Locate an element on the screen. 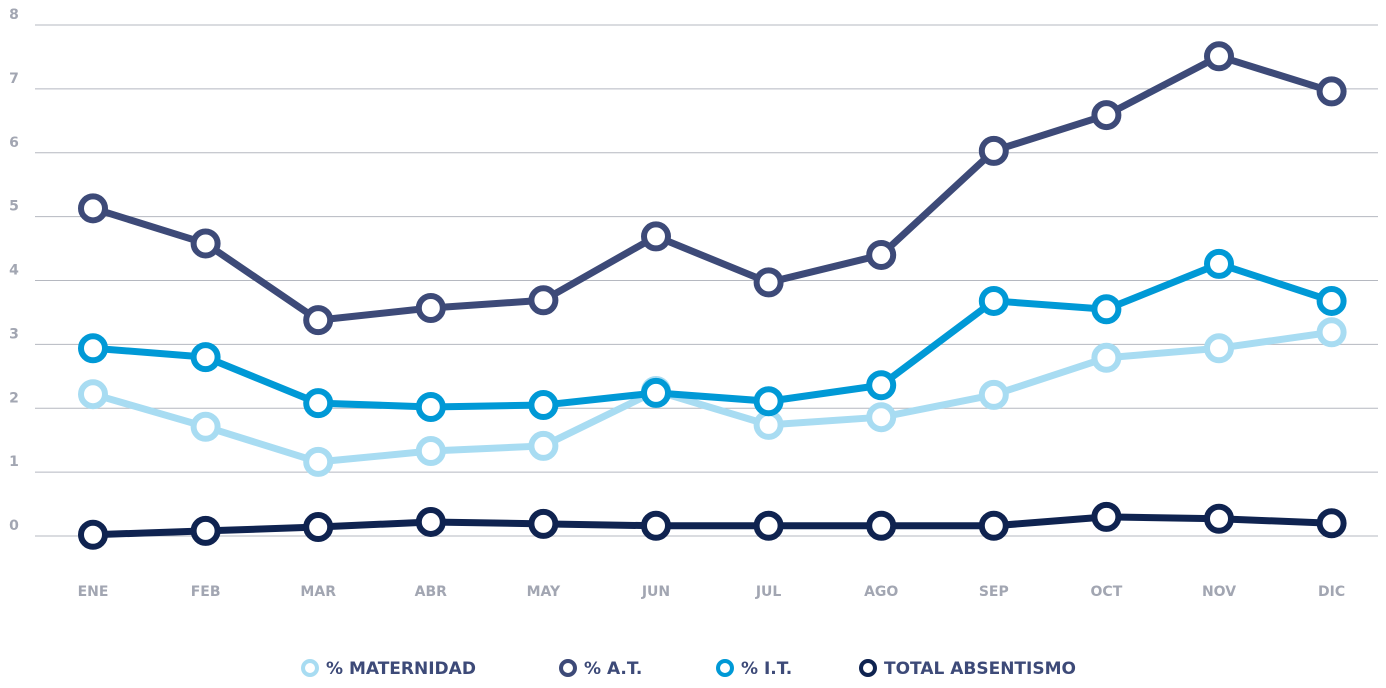 This screenshot has height=688, width=1386. legend-label: % MATERNIDAD is located at coordinates (401, 669).